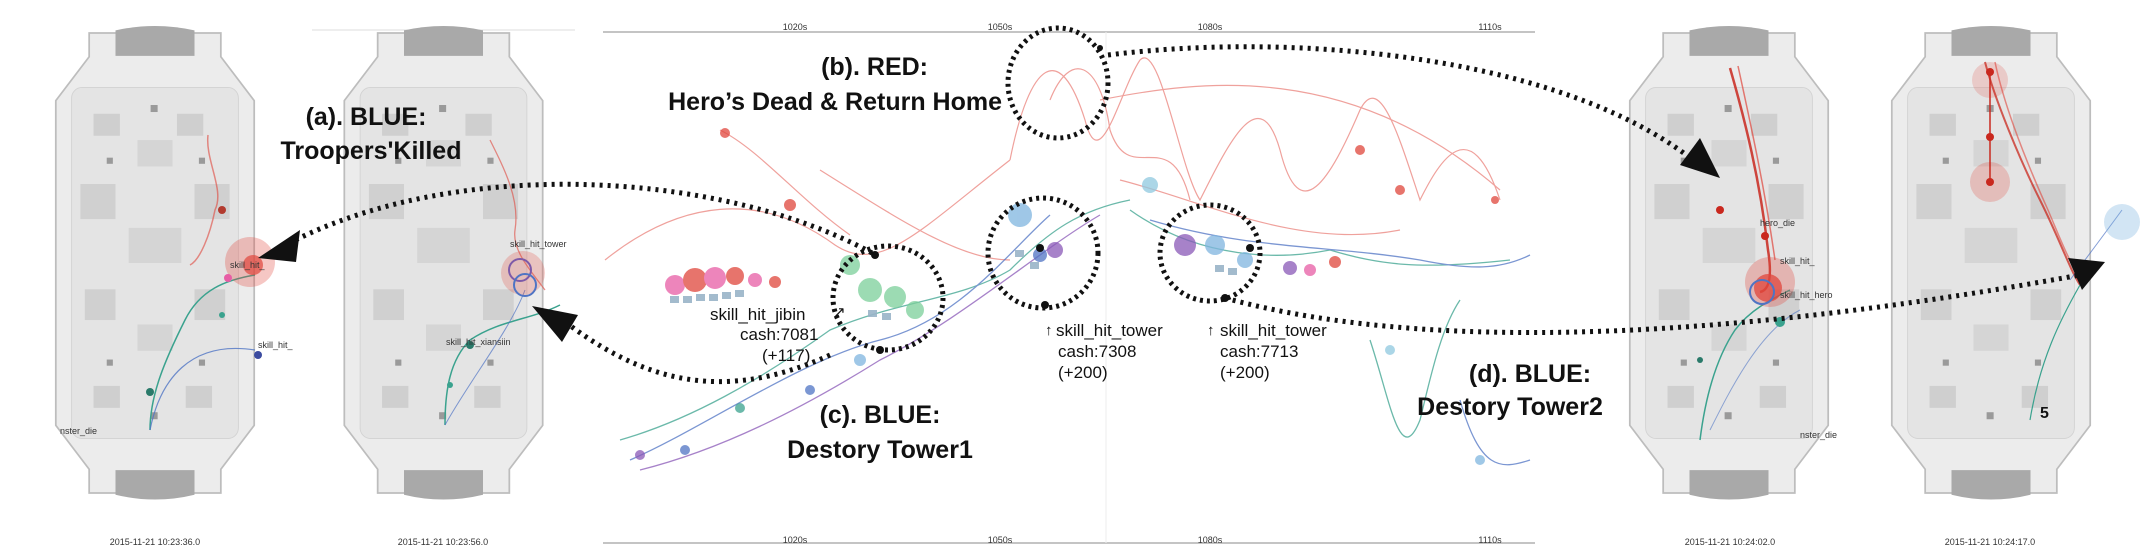 The image size is (2151, 554). I want to click on event-cash: cash:7308, so click(1097, 351).